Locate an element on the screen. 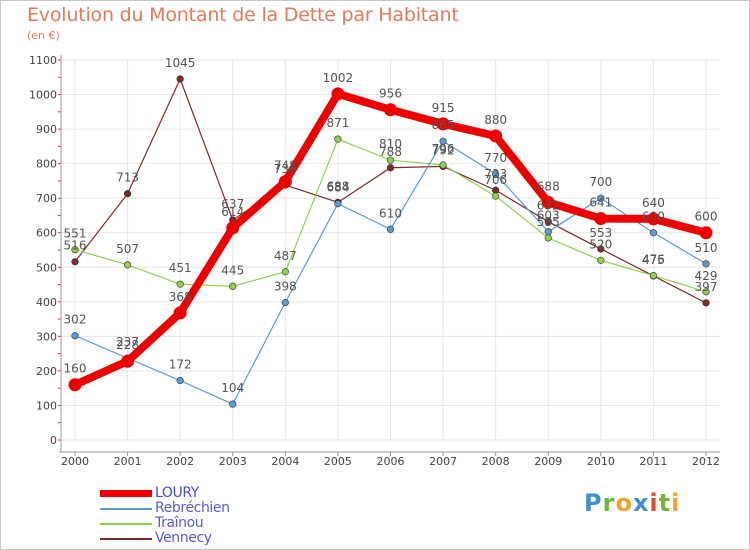 Image resolution: width=750 pixels, height=550 pixels. data-label: 585 is located at coordinates (548, 222).